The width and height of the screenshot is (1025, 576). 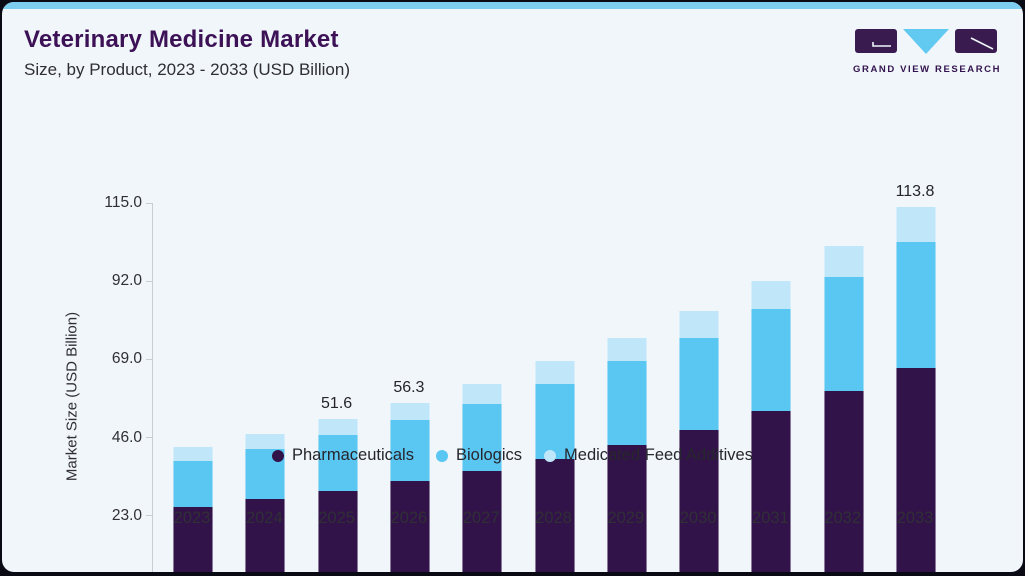 What do you see at coordinates (337, 403) in the screenshot?
I see `data-label-2025: 51.6` at bounding box center [337, 403].